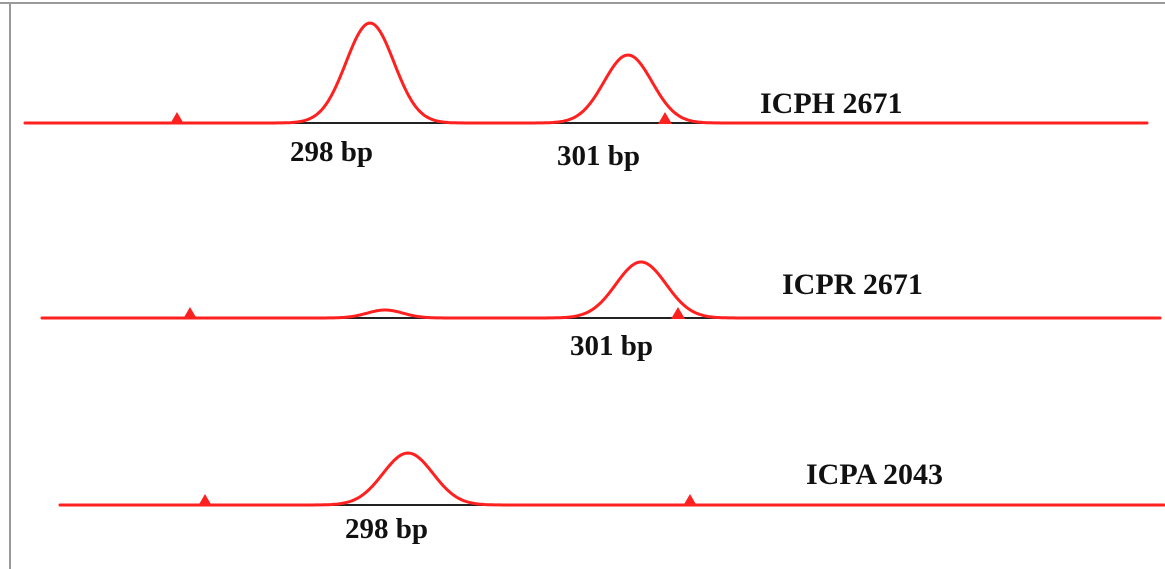 The image size is (1165, 569). I want to click on panel-3-sample-label: ICPA 2043, so click(874, 474).